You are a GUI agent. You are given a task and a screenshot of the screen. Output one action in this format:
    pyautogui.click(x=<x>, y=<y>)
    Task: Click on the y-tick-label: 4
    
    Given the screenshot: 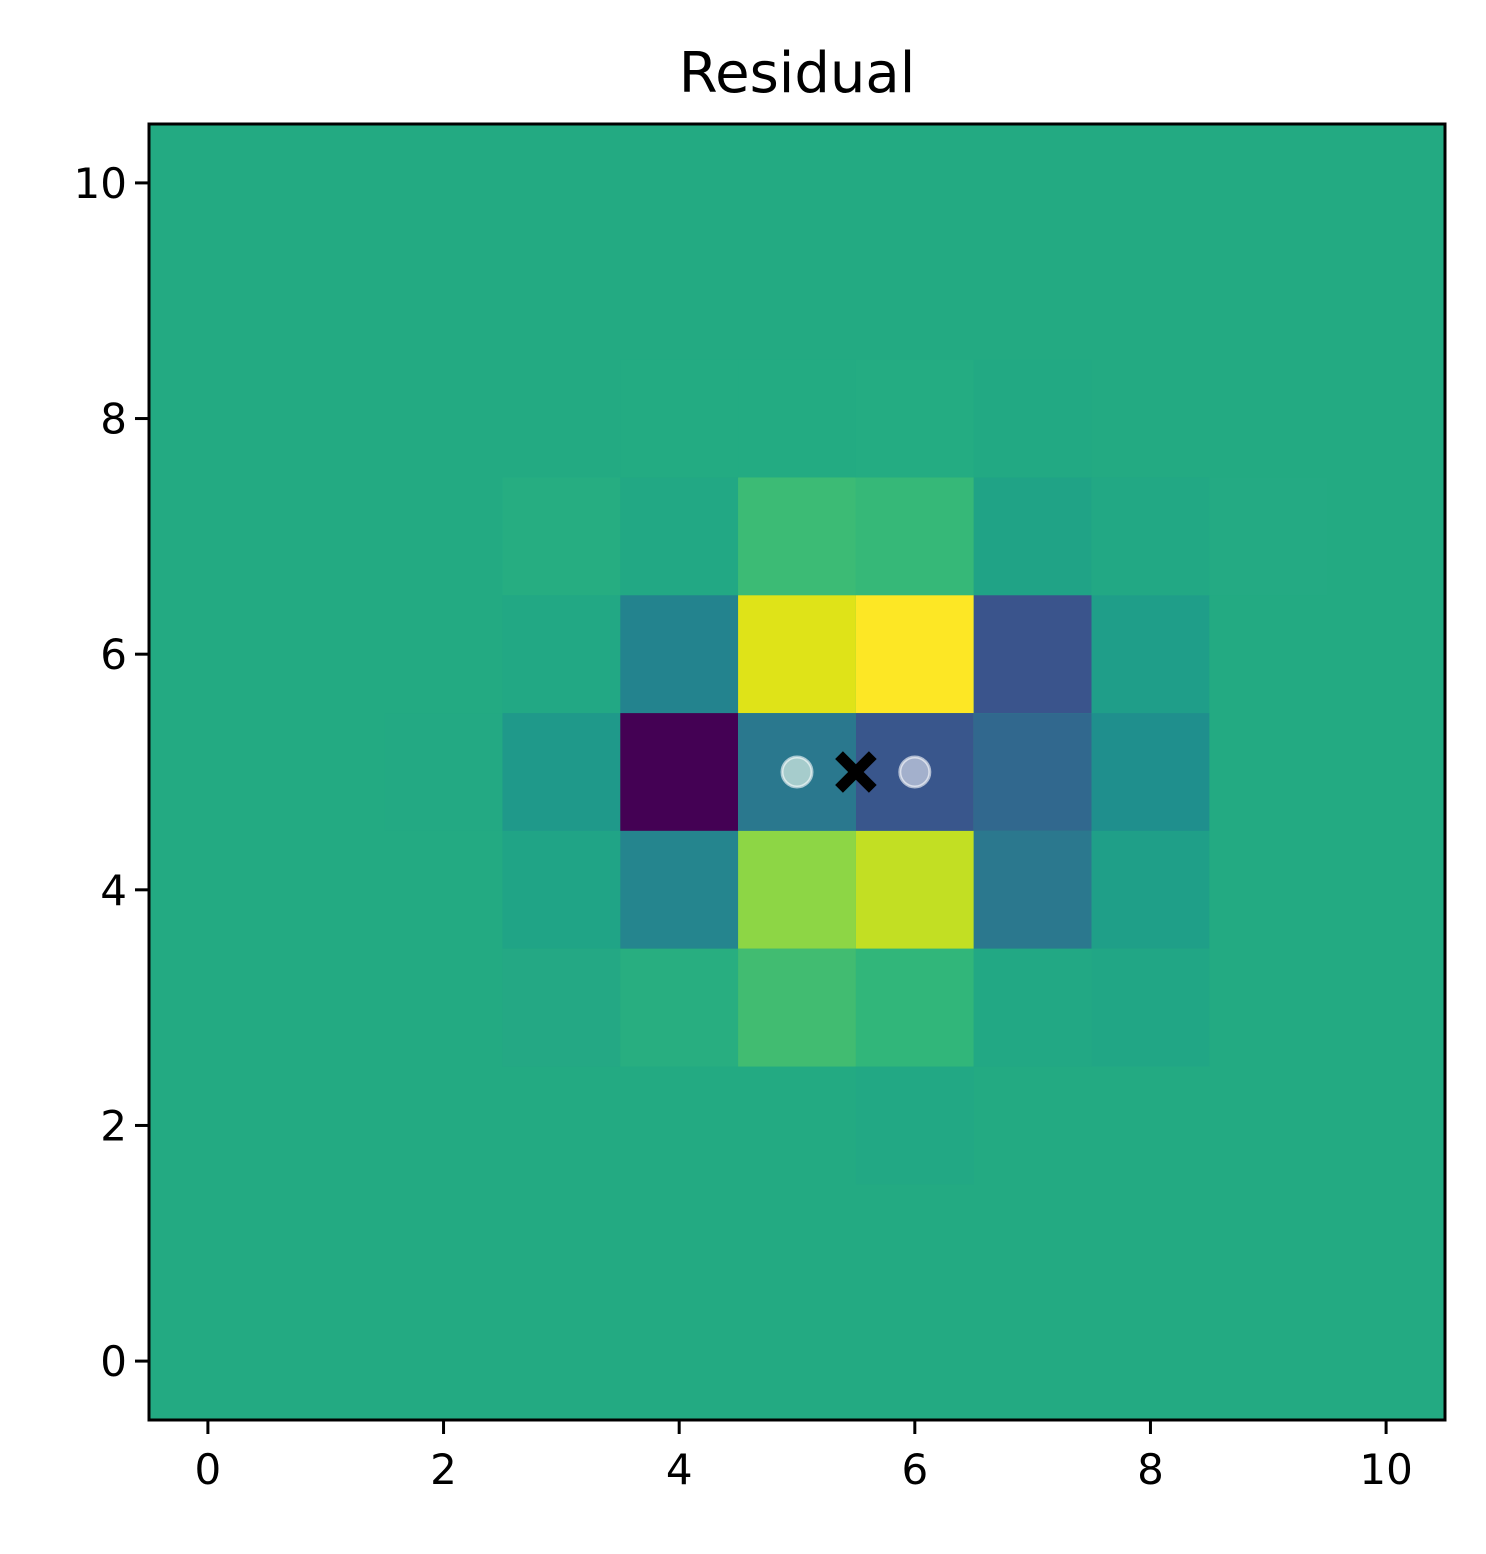 What is the action you would take?
    pyautogui.click(x=113, y=890)
    